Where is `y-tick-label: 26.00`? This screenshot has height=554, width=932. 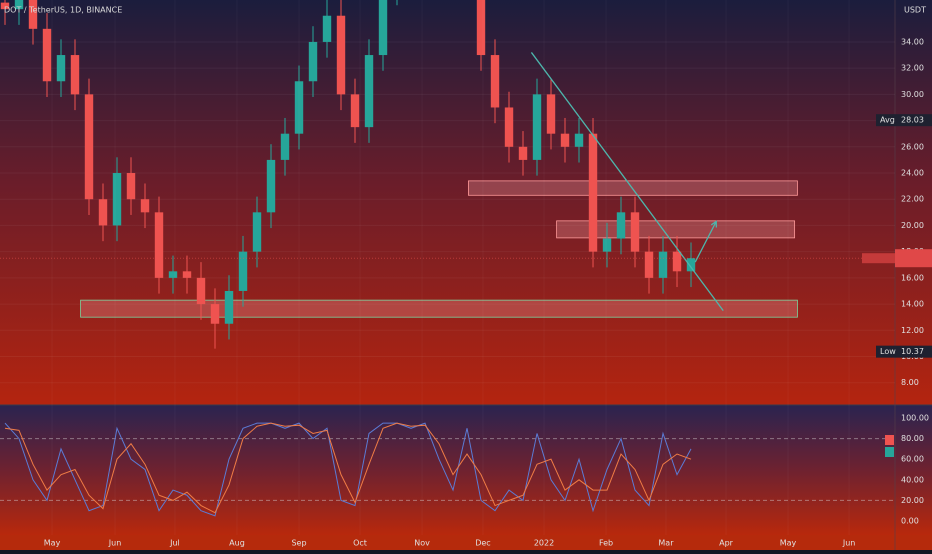 y-tick-label: 26.00 is located at coordinates (912, 146).